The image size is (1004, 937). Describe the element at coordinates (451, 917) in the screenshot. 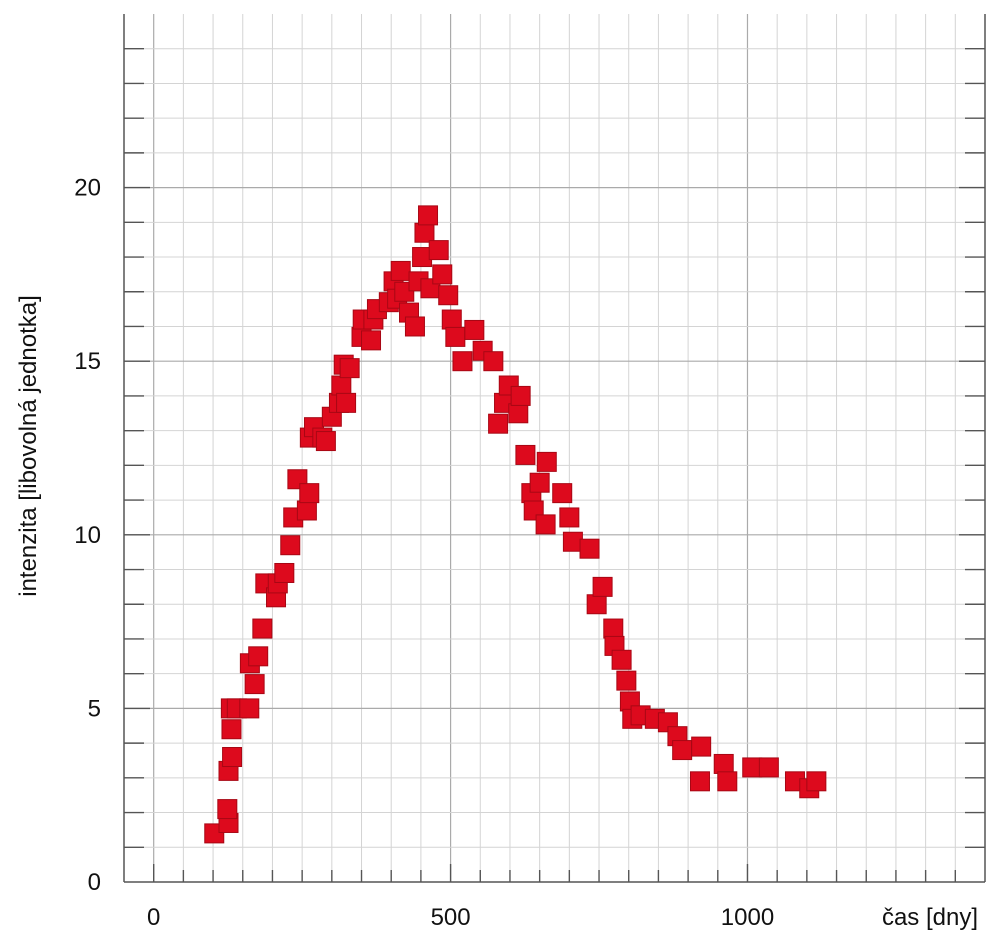

I see `x-tick-label: 500` at that location.